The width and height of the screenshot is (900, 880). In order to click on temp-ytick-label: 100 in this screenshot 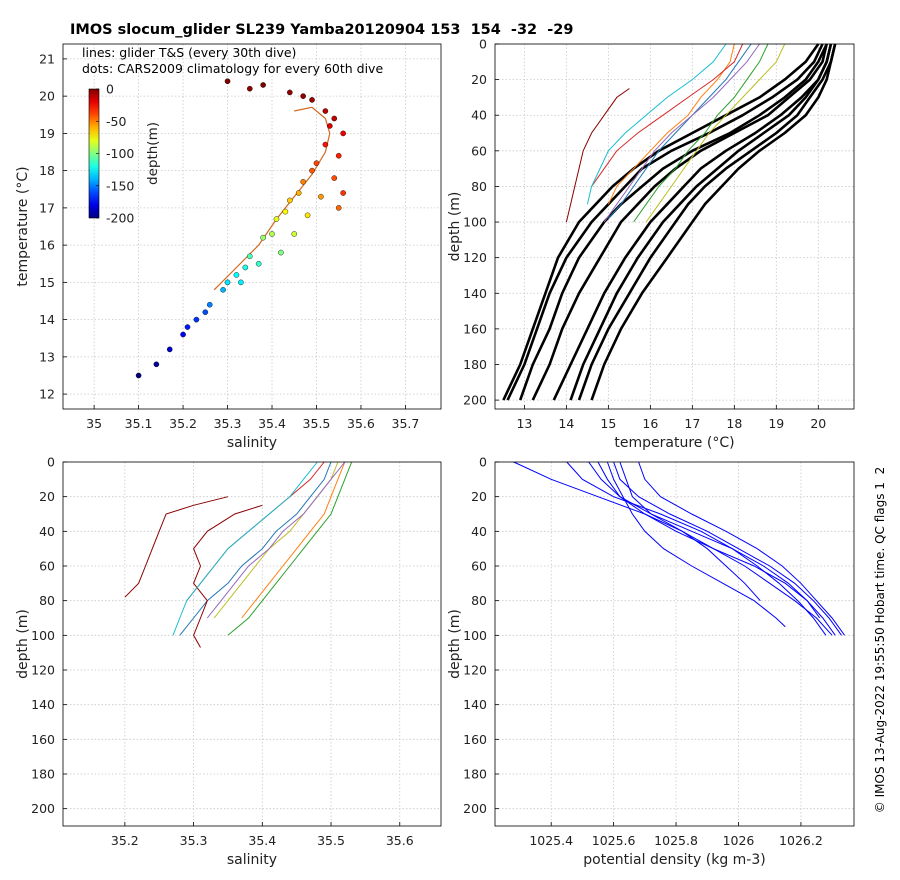, I will do `click(475, 222)`.